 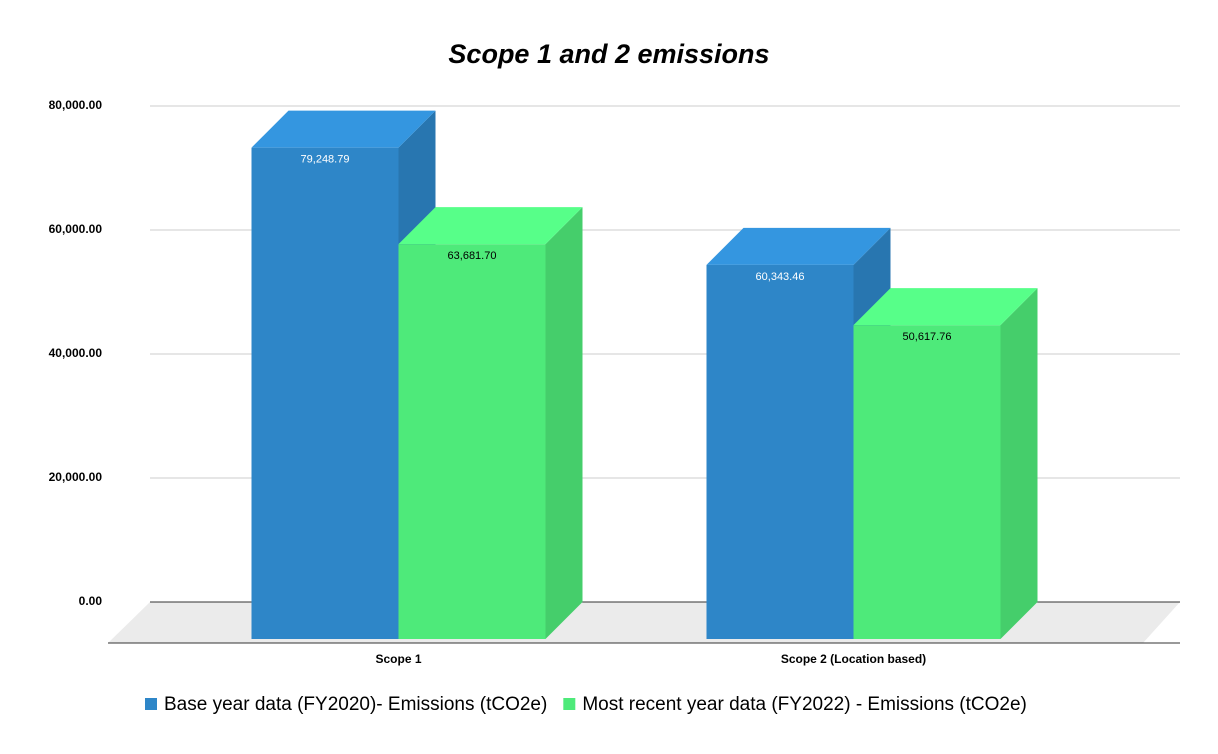 I want to click on x-tick-label: Scope 2 (Location based), so click(x=853, y=659).